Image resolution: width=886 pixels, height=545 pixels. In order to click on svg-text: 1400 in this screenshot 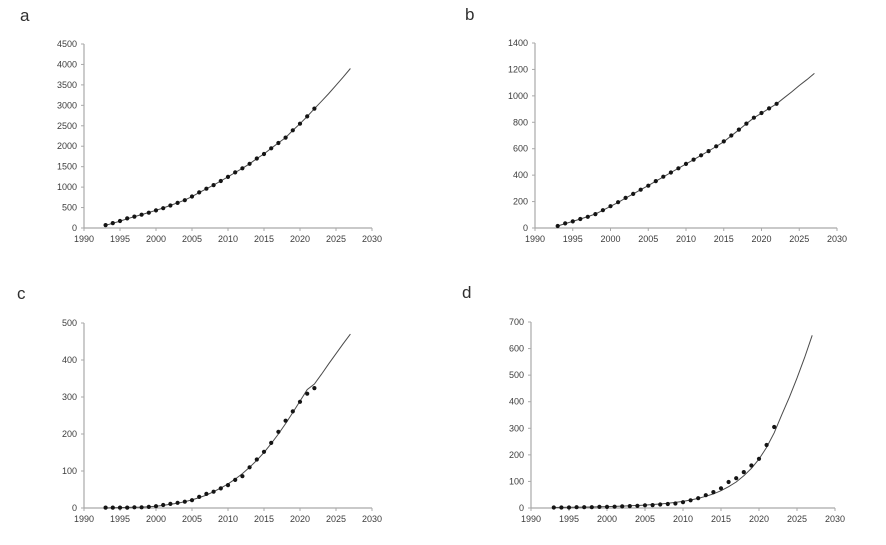, I will do `click(518, 43)`.